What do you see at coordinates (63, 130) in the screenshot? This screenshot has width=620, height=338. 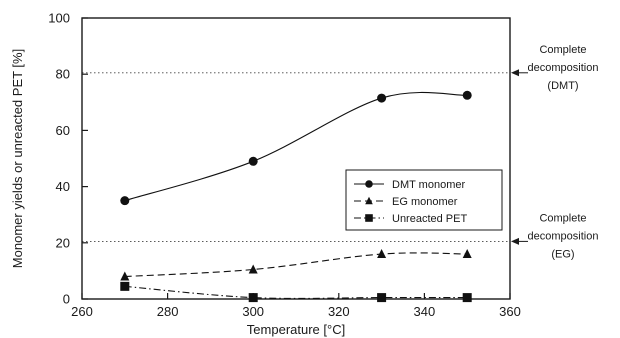 I see `y-tick-label-3: 60` at bounding box center [63, 130].